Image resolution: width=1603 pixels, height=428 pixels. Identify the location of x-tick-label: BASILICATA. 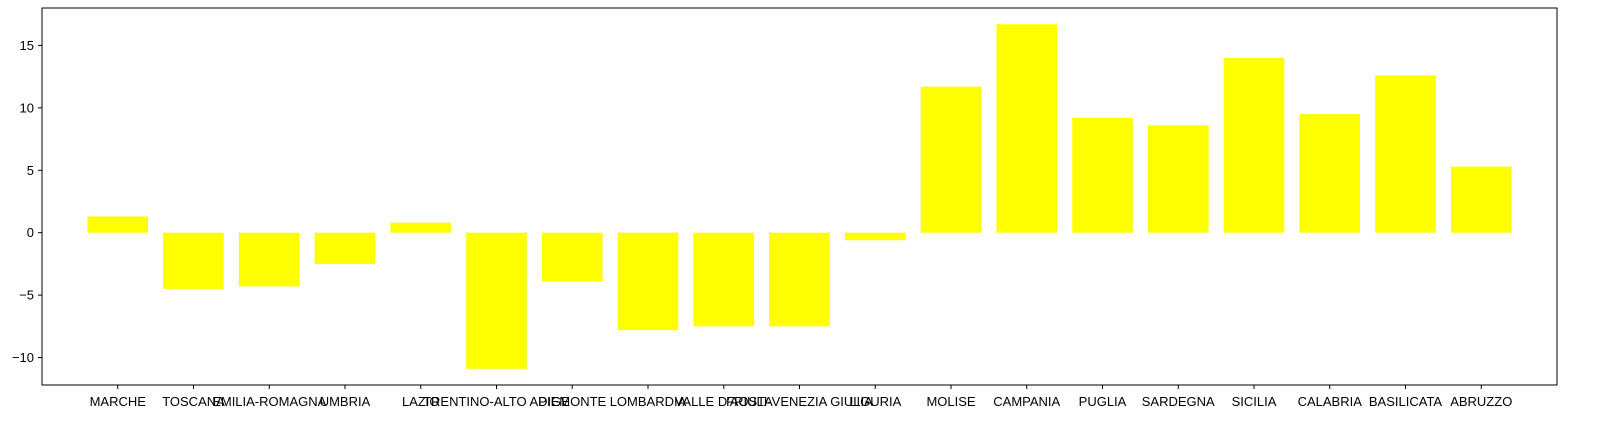
(1406, 401).